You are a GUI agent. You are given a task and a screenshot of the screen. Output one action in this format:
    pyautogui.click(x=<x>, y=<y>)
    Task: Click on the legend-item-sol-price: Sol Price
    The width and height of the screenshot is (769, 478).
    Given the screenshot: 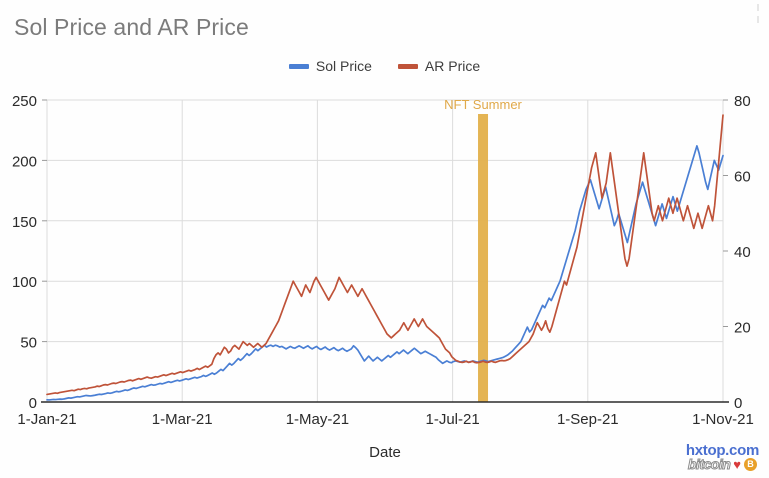 What is the action you would take?
    pyautogui.click(x=330, y=66)
    